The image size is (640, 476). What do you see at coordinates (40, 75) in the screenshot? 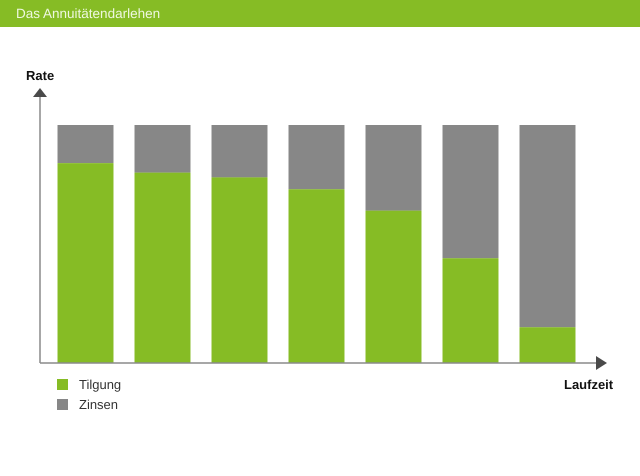
I see `y-axis-title: Rate` at bounding box center [40, 75].